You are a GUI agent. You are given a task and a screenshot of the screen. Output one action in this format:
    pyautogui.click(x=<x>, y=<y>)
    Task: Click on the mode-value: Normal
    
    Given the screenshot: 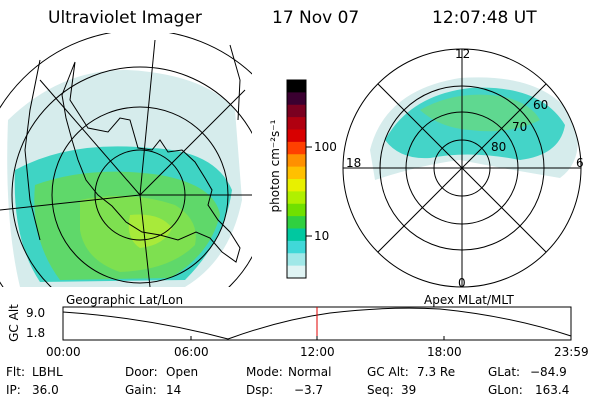 What is the action you would take?
    pyautogui.click(x=310, y=372)
    